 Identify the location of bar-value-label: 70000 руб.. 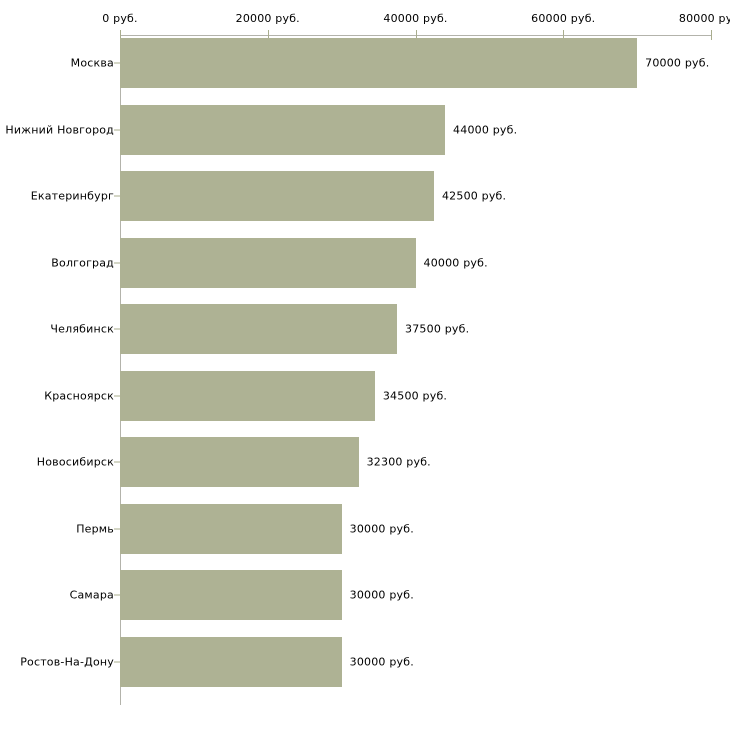
(677, 63).